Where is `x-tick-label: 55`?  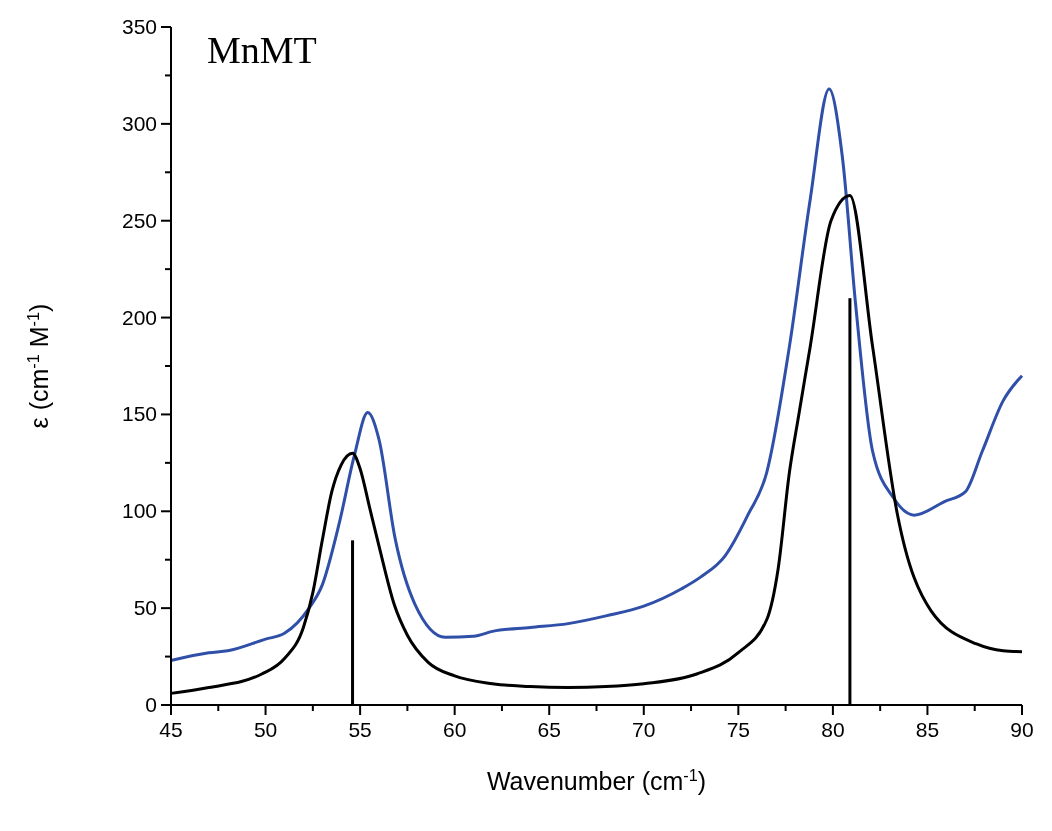
x-tick-label: 55 is located at coordinates (360, 729).